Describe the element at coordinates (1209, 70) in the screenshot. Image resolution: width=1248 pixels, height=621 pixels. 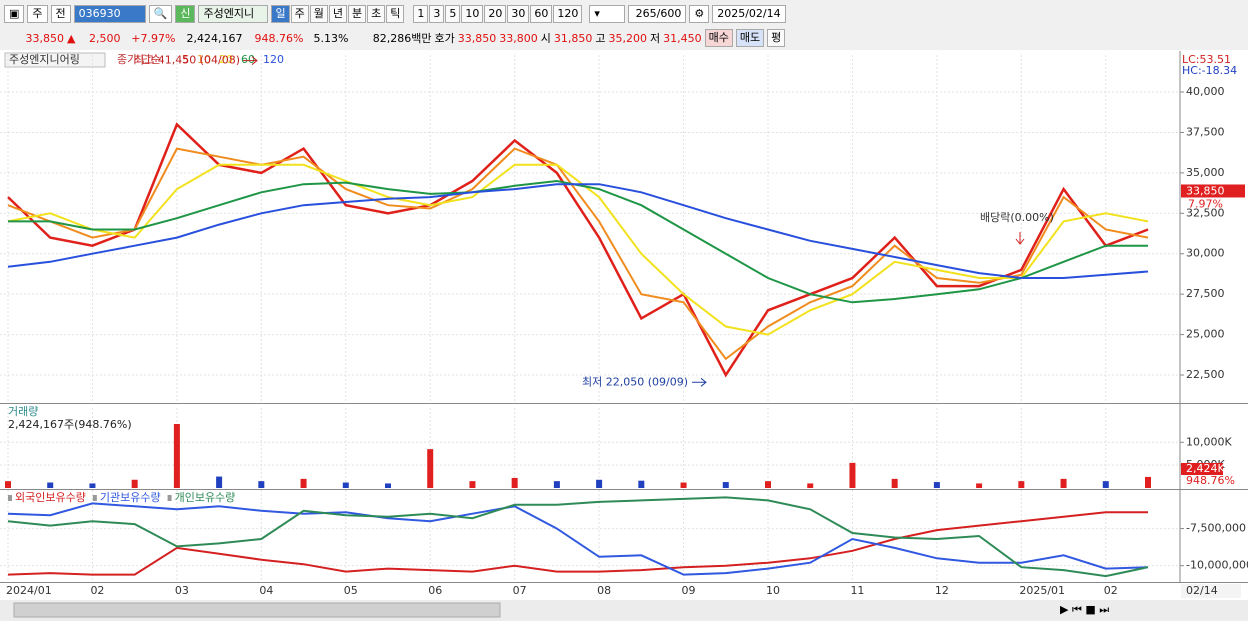
I see `hc-label: HC:-18.34` at that location.